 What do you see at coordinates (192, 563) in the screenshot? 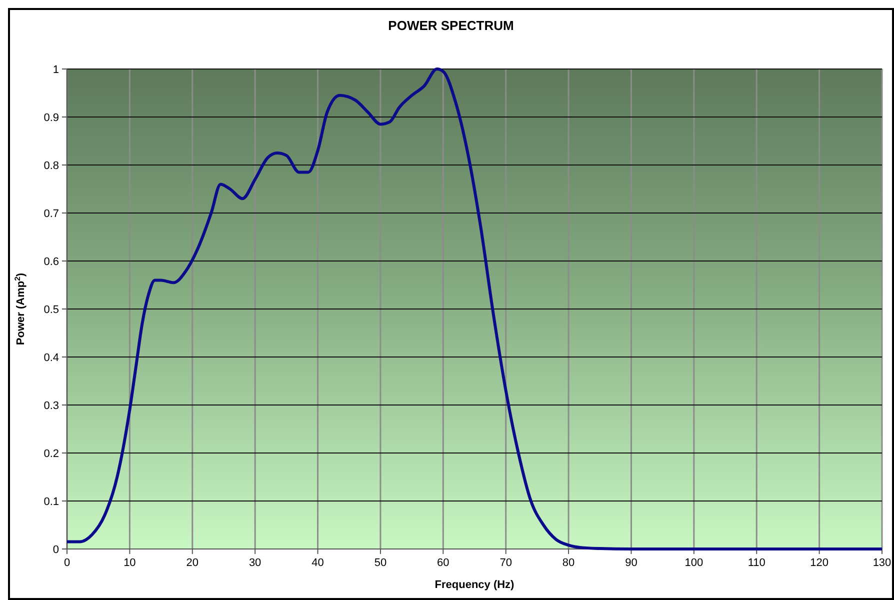
I see `x-tick-label: 20` at bounding box center [192, 563].